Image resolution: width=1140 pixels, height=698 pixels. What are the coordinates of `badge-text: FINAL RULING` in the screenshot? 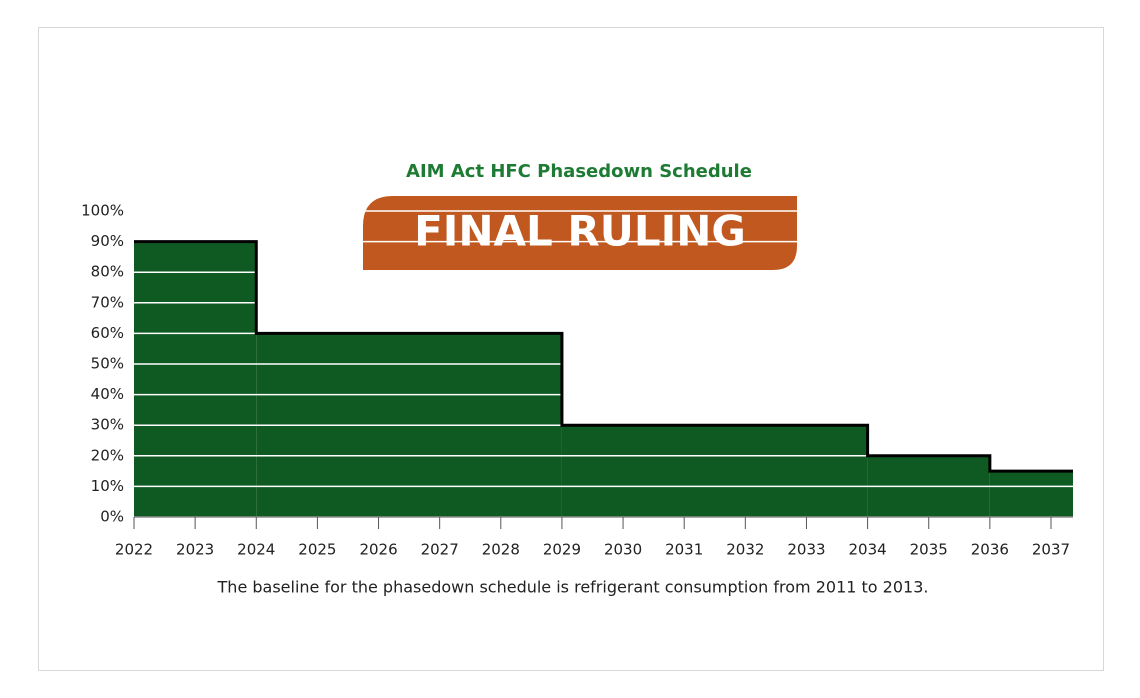 It's located at (580, 231).